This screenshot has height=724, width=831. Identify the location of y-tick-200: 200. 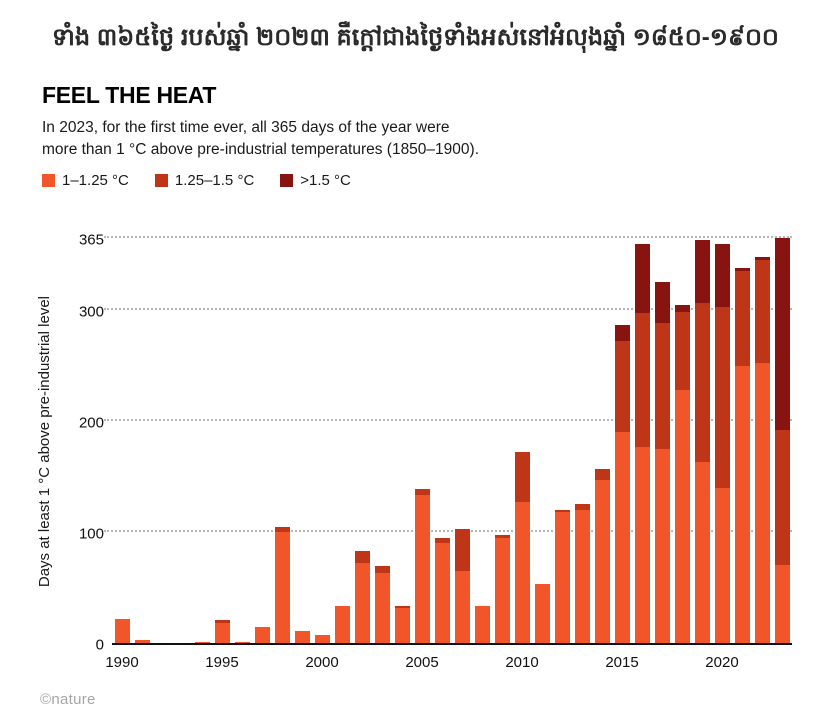
(91, 423).